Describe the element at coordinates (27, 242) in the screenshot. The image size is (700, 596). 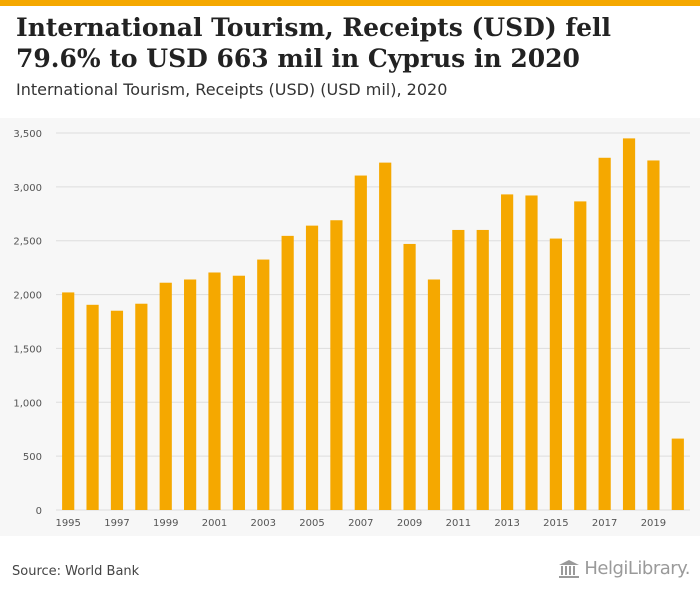
I see `y-tick-label: 2,500` at that location.